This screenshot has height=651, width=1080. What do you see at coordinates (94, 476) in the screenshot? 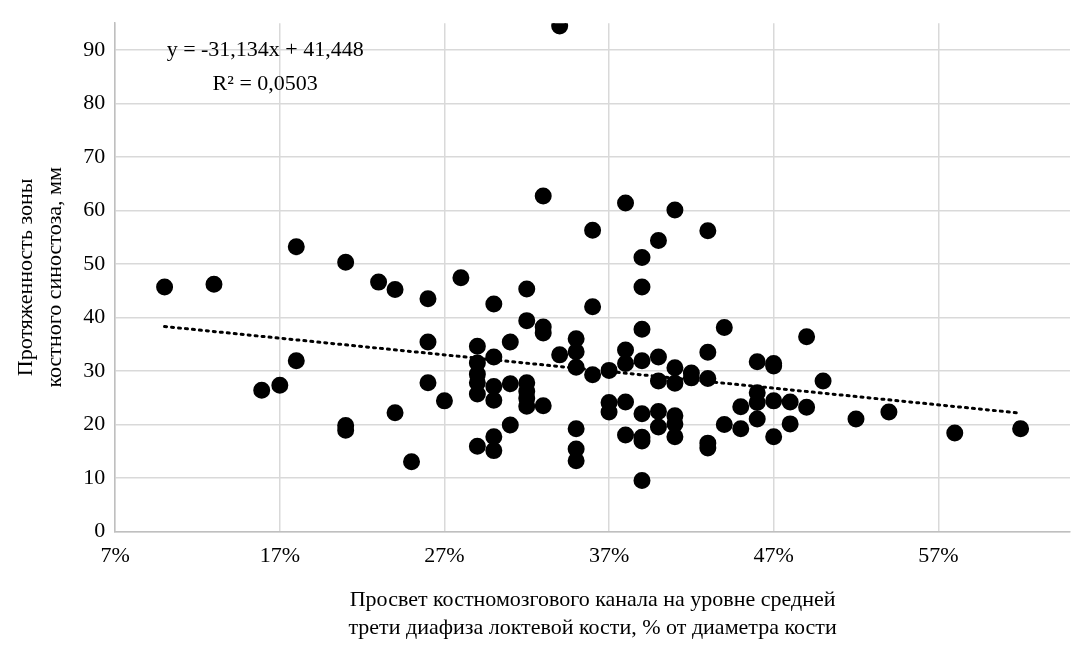
I see `y-tick-label: 10` at bounding box center [94, 476].